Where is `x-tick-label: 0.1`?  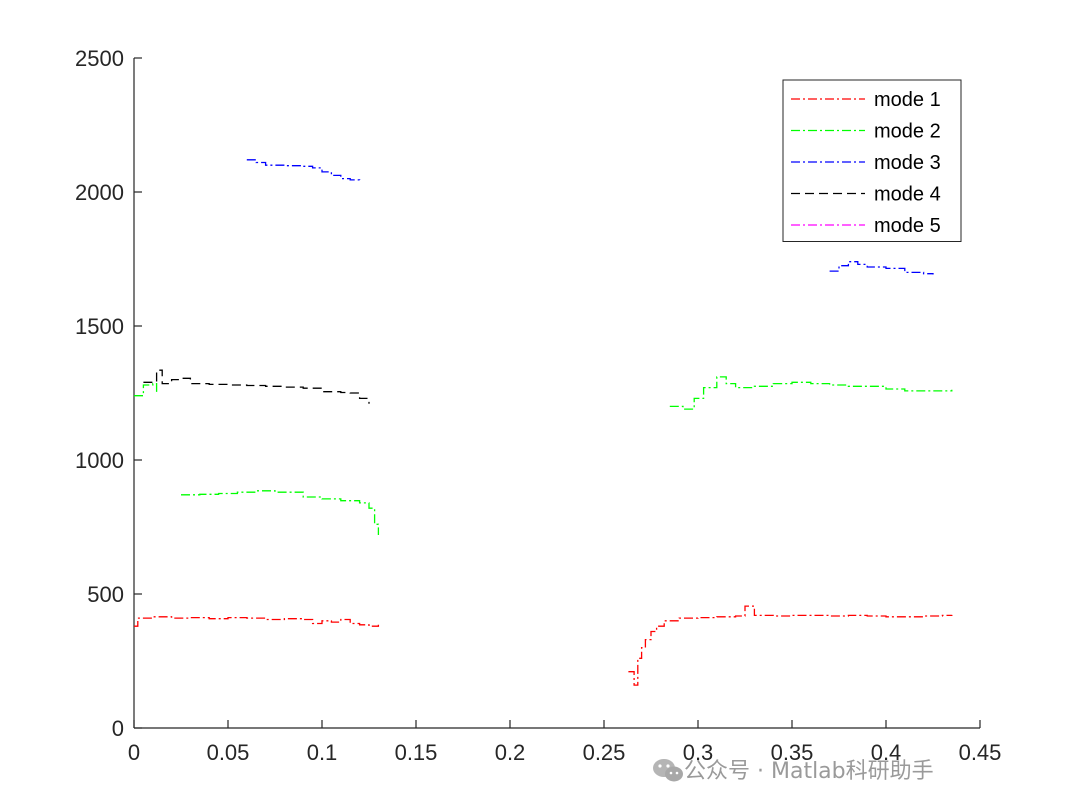 x-tick-label: 0.1 is located at coordinates (322, 752).